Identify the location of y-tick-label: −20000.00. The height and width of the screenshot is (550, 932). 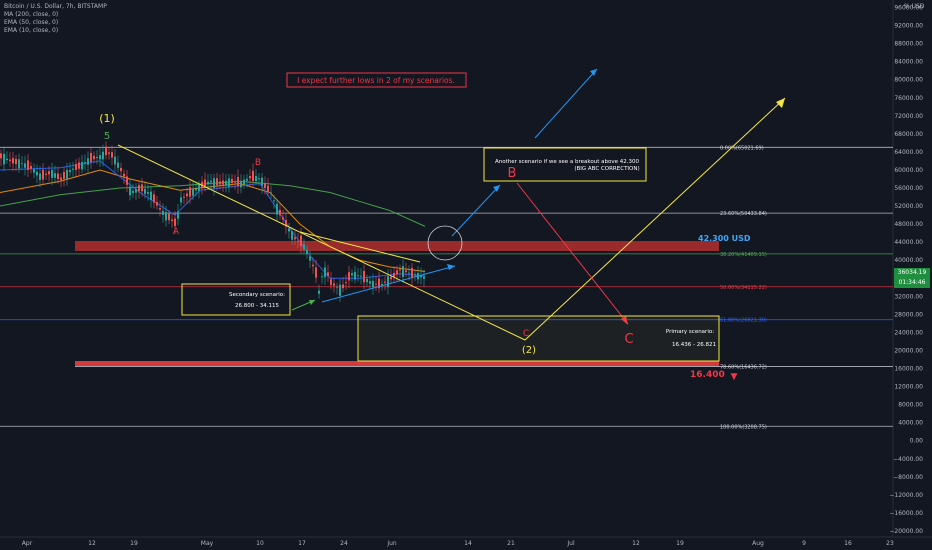
(906, 531).